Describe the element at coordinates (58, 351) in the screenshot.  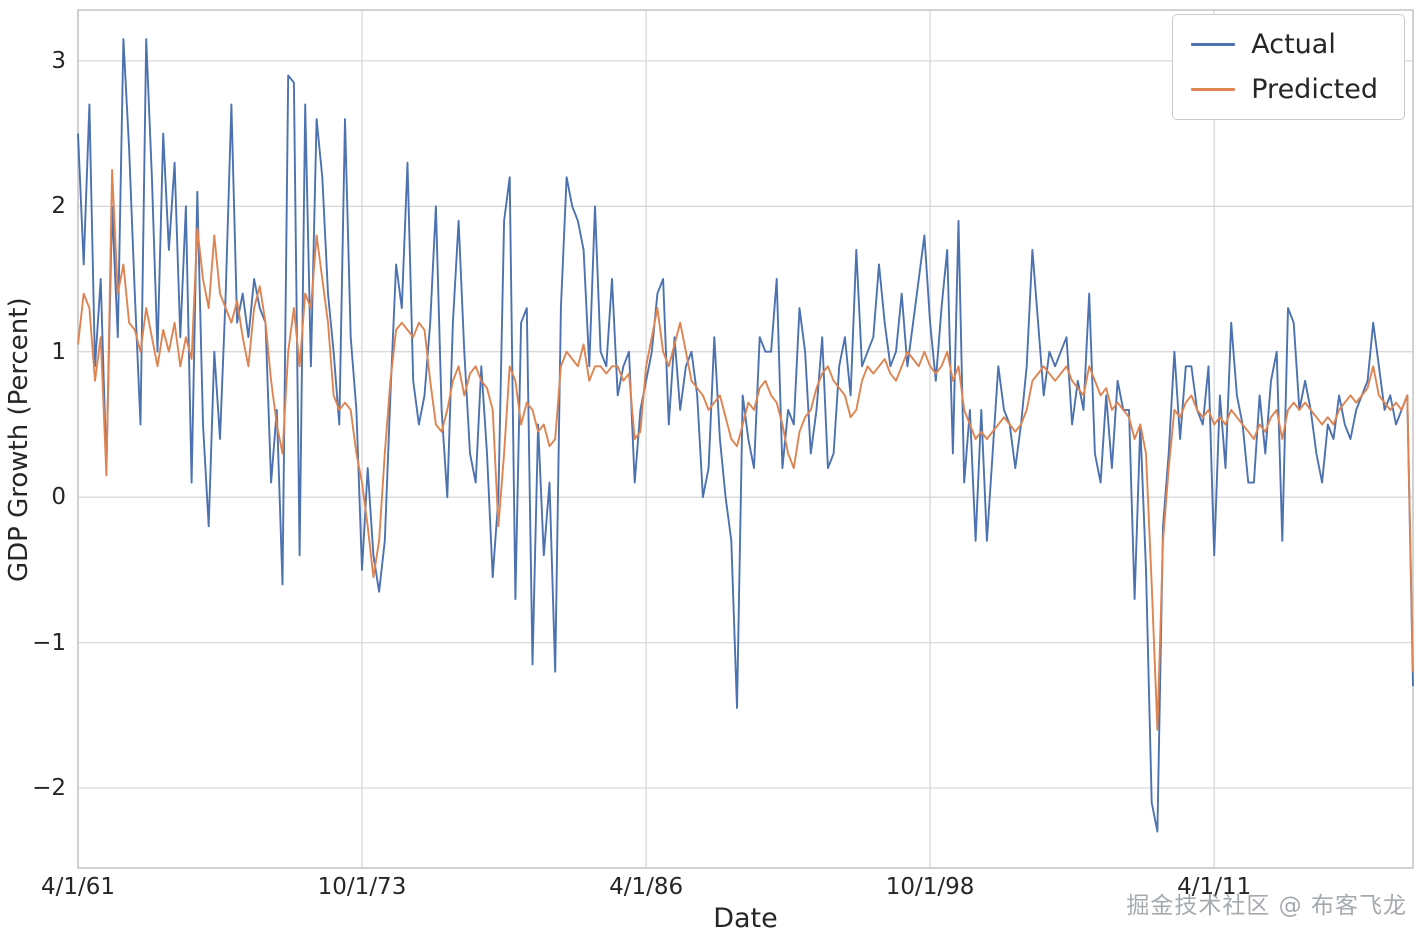
I see `y-tick-label: 1` at that location.